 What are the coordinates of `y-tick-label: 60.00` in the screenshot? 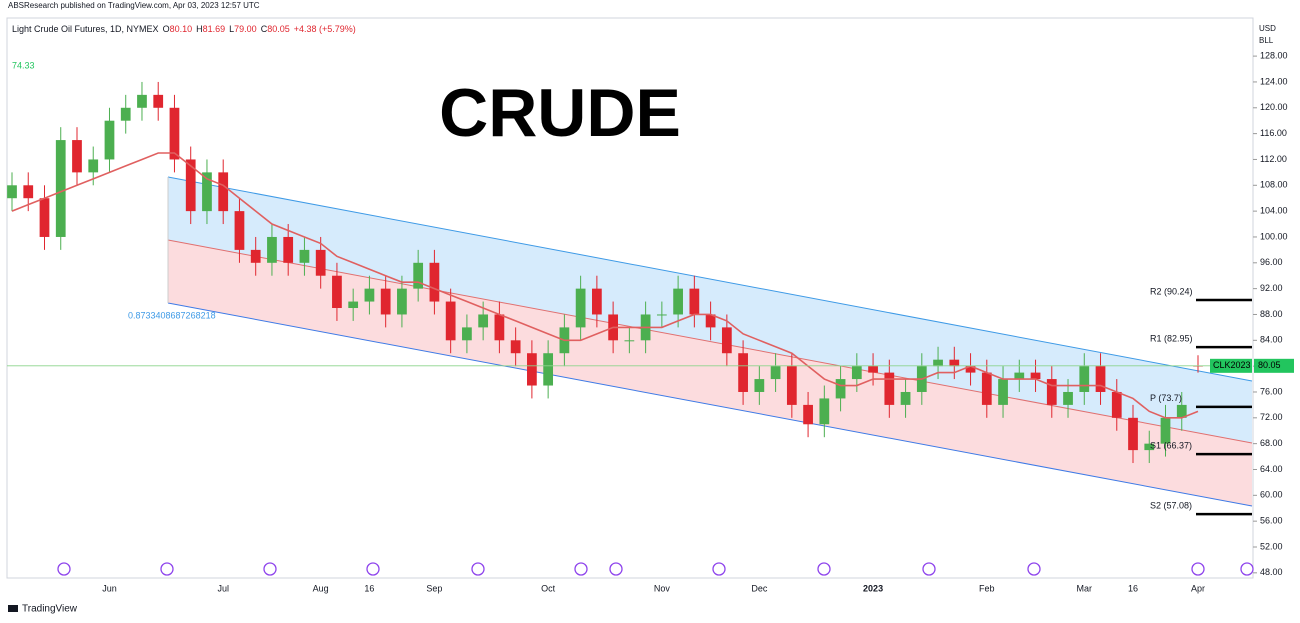 It's located at (1271, 495).